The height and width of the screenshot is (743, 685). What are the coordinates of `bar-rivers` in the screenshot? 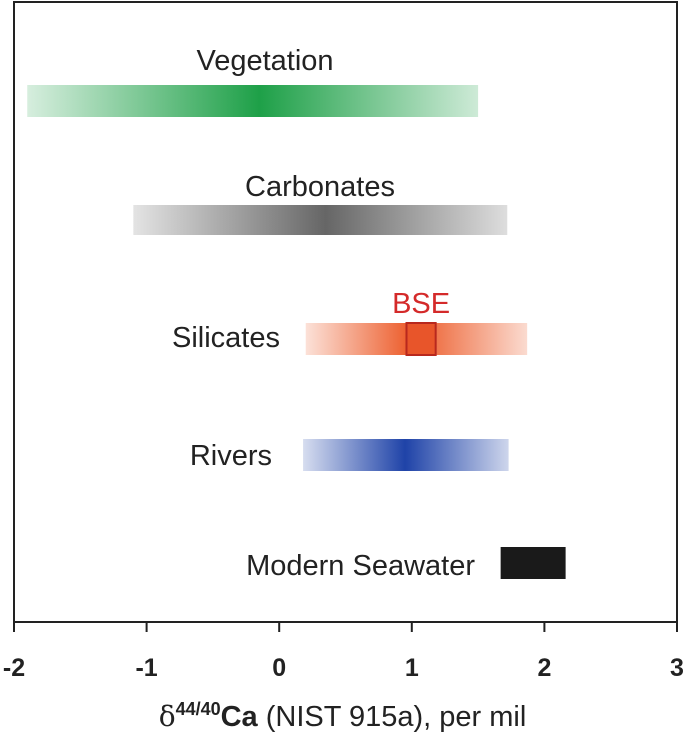 It's located at (406, 455).